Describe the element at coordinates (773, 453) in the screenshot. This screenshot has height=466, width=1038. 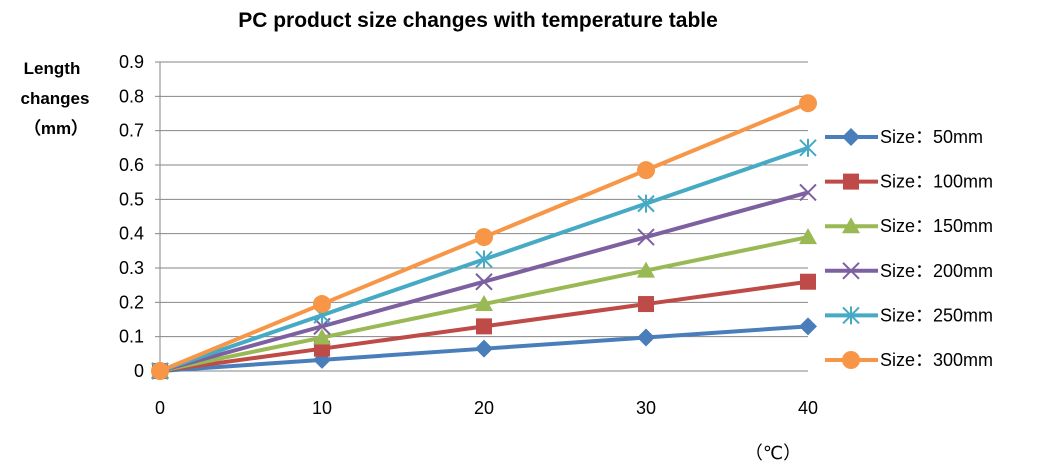
I see `x-axis-unit-label: （℃）` at that location.